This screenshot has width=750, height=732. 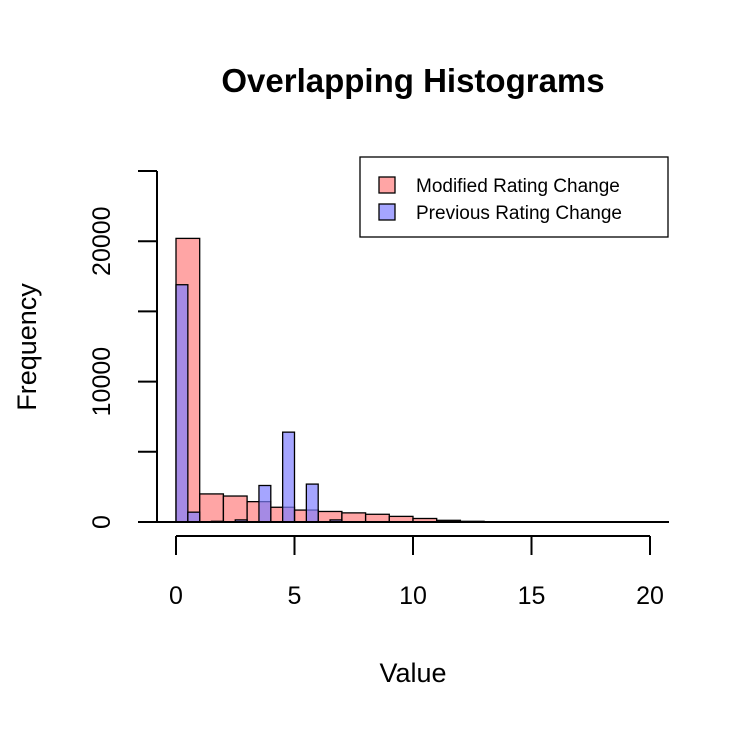 What do you see at coordinates (295, 596) in the screenshot?
I see `x-tick-label: 5` at bounding box center [295, 596].